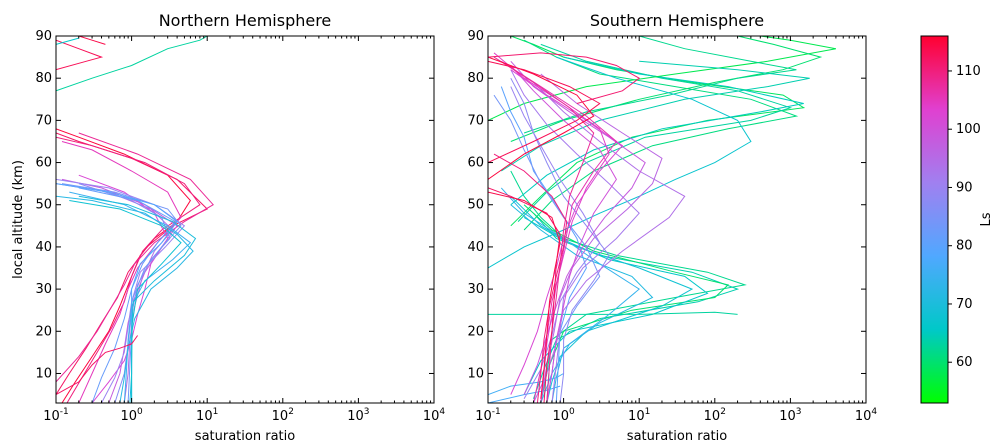 This screenshot has width=992, height=444. I want to click on series-group, so click(135, 219).